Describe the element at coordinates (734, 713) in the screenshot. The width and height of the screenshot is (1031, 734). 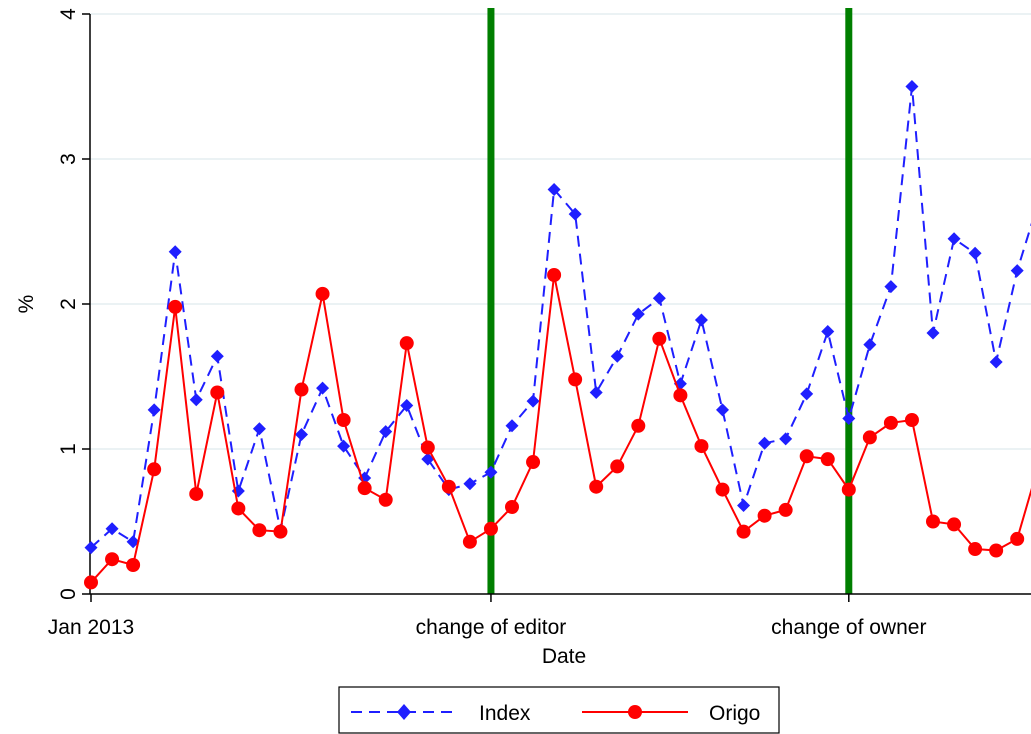
I see `legend-label-origo: Origo` at that location.